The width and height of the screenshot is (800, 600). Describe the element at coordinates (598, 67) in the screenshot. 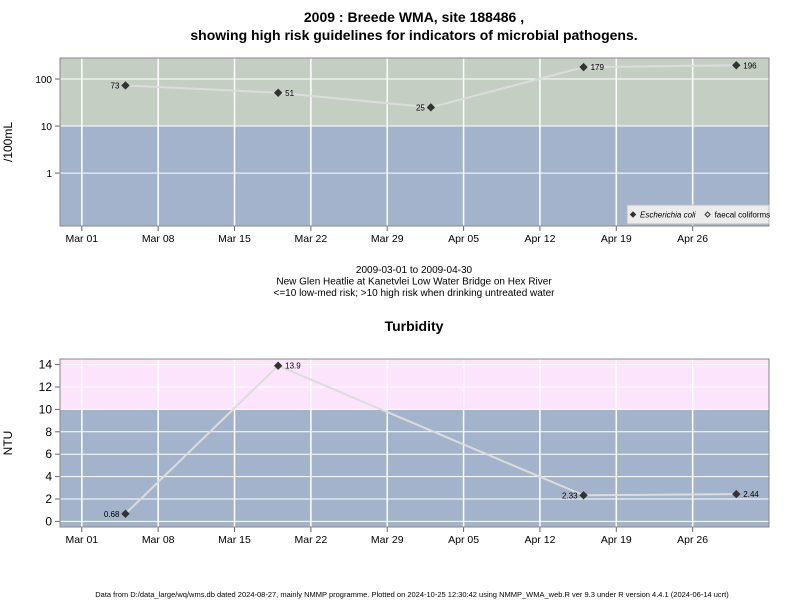

I see `data-label: 179` at that location.